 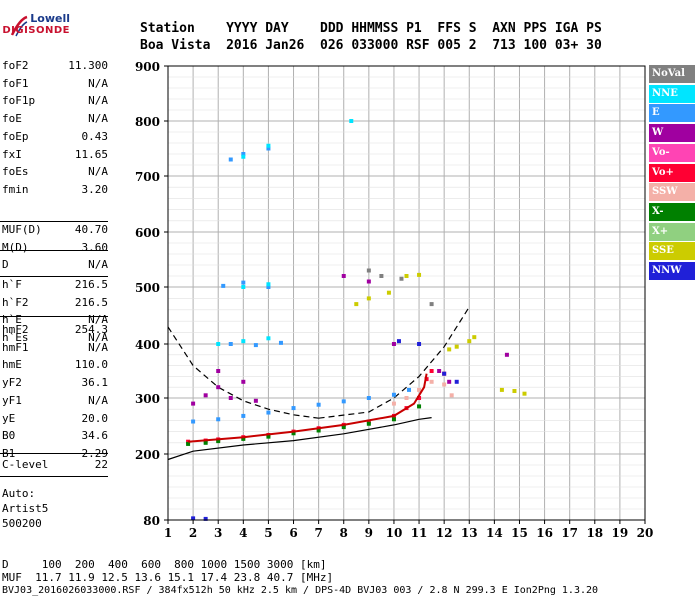 What do you see at coordinates (95, 418) in the screenshot?
I see `param-value: 20.0` at bounding box center [95, 418].